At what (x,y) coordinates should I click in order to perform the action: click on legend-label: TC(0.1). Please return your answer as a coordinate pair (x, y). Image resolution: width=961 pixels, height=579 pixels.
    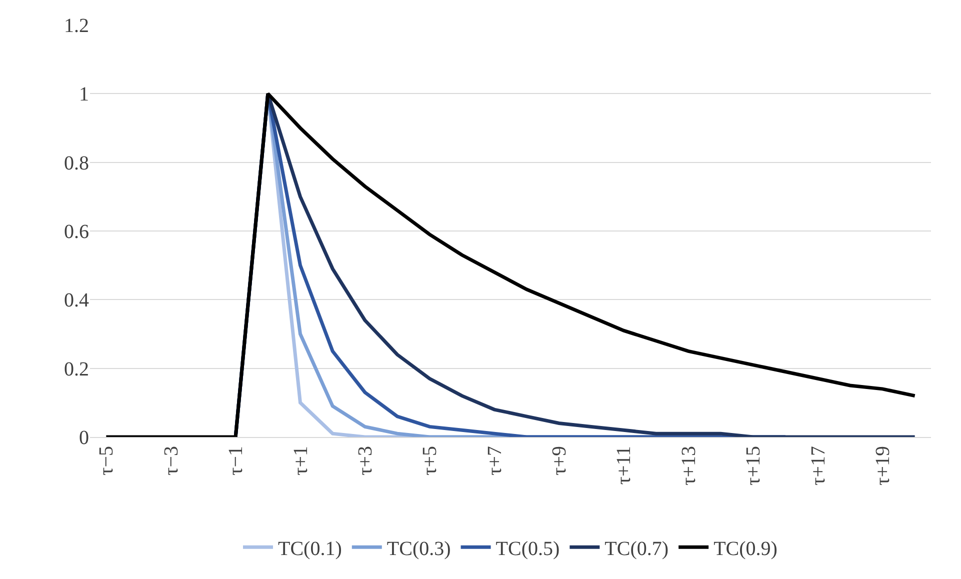
    Looking at the image, I should click on (310, 549).